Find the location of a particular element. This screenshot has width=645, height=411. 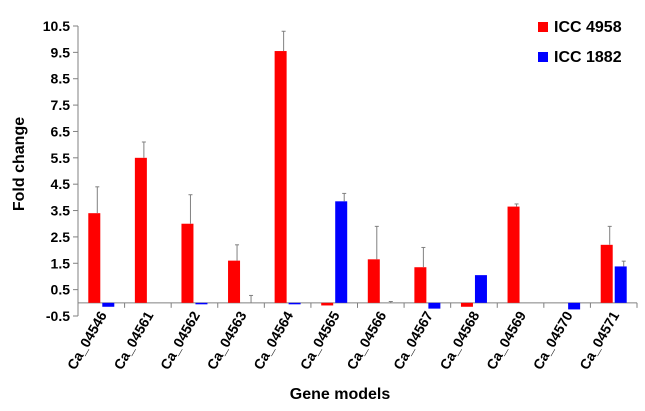

x-tick-label: Ca_04568 is located at coordinates (459, 340).